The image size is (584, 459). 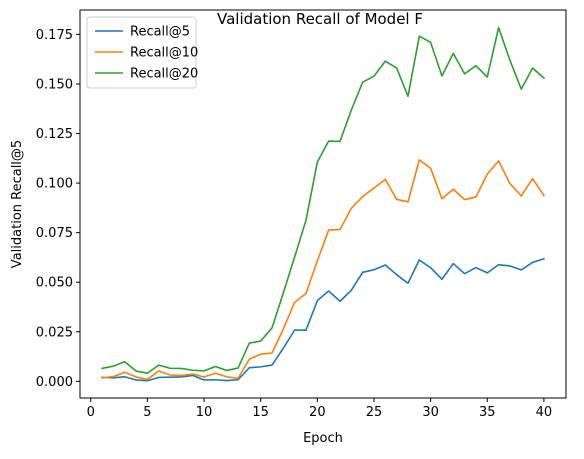 I want to click on y-axis-label: Validation Recall@5, so click(x=17, y=204).